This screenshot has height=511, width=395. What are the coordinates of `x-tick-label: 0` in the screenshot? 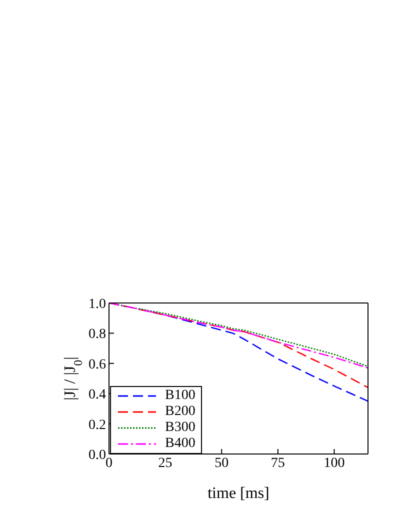 It's located at (109, 463).